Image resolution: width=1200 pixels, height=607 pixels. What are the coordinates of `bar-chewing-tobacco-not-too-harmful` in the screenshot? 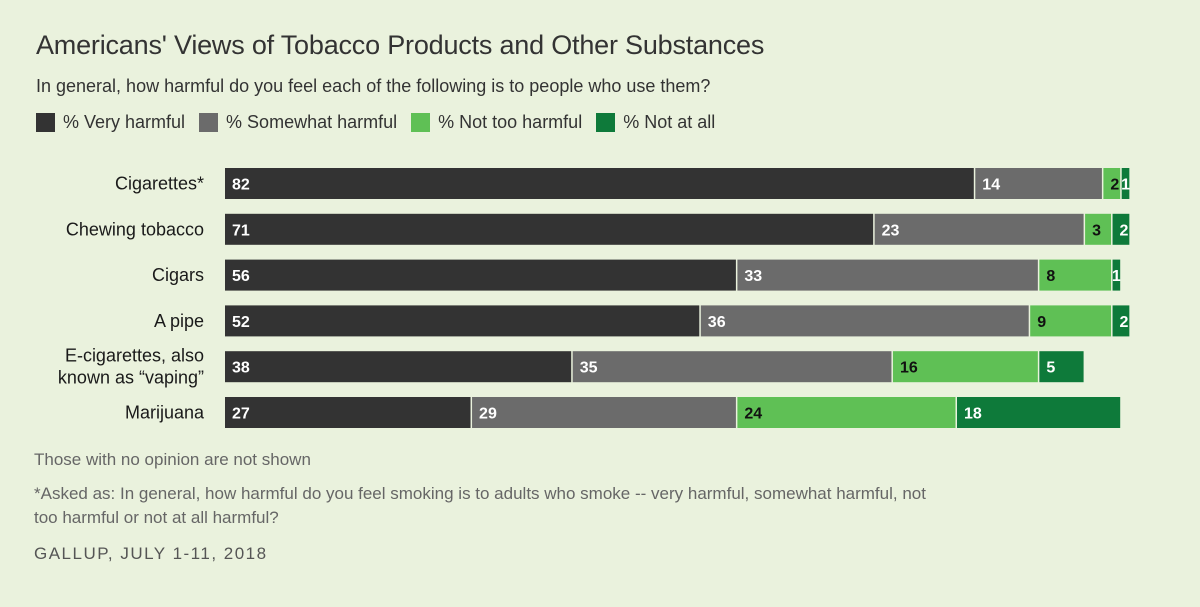 It's located at (1098, 229).